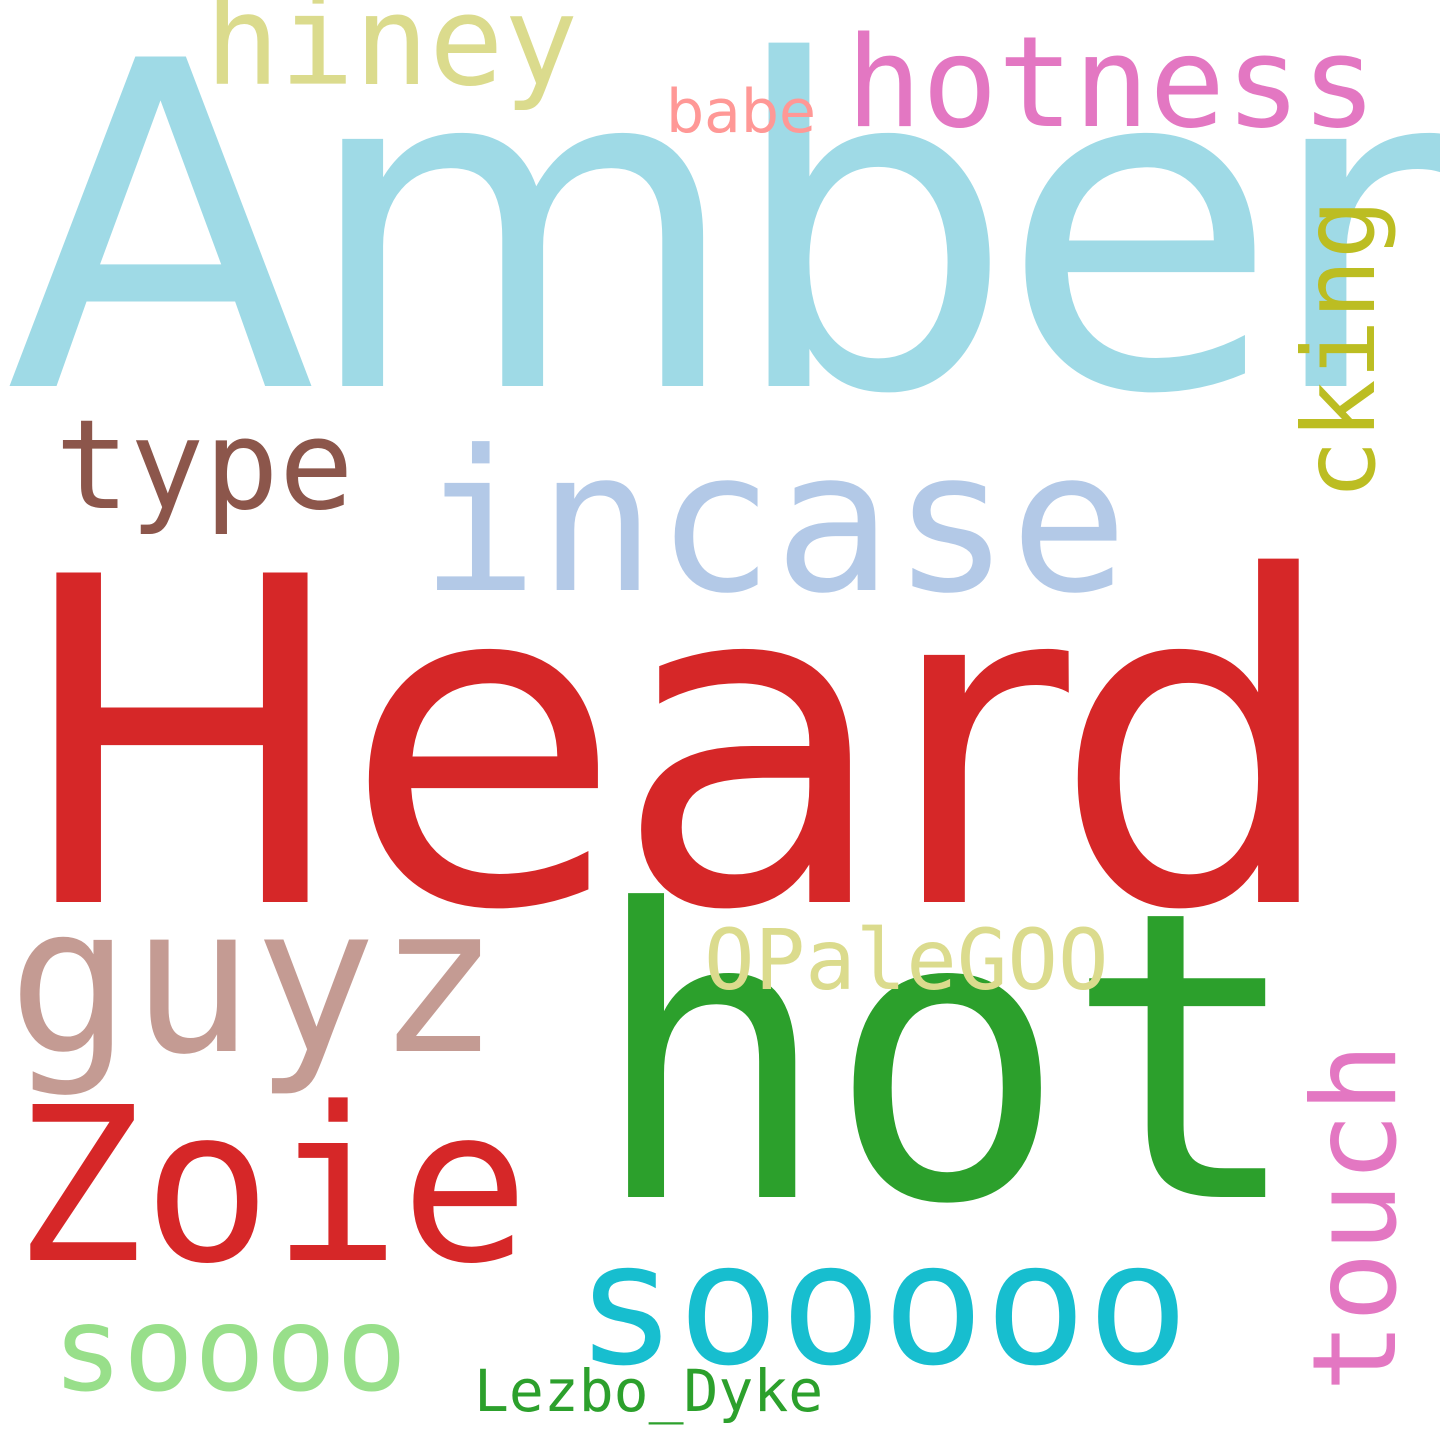 This screenshot has width=1440, height=1440. What do you see at coordinates (882, 1305) in the screenshot?
I see `word-sooooo: sooooo` at bounding box center [882, 1305].